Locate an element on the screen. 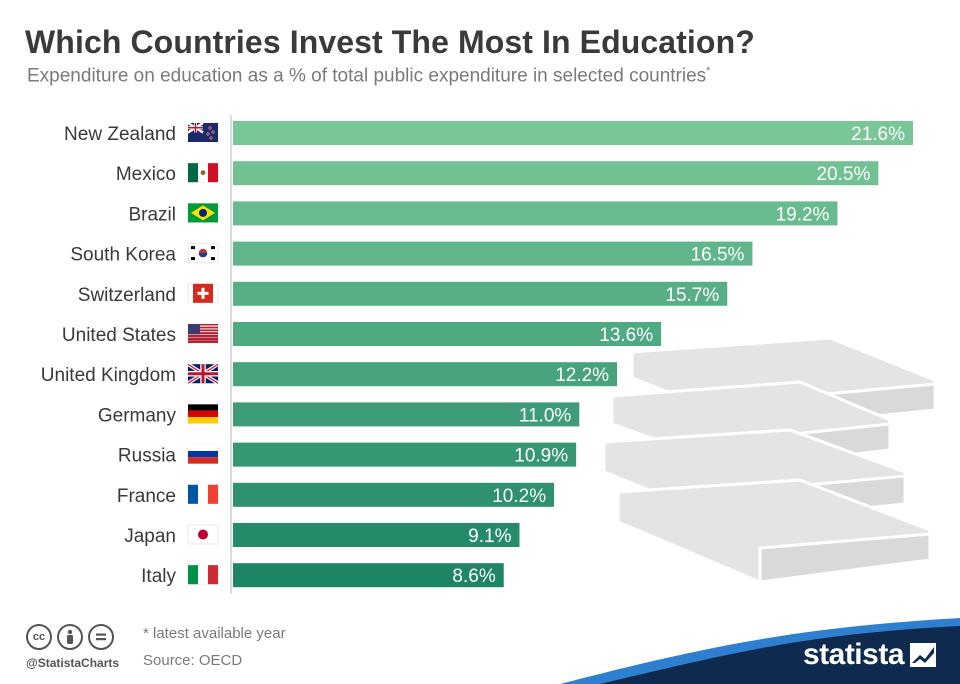 The width and height of the screenshot is (960, 684). flag-germany is located at coordinates (203, 414).